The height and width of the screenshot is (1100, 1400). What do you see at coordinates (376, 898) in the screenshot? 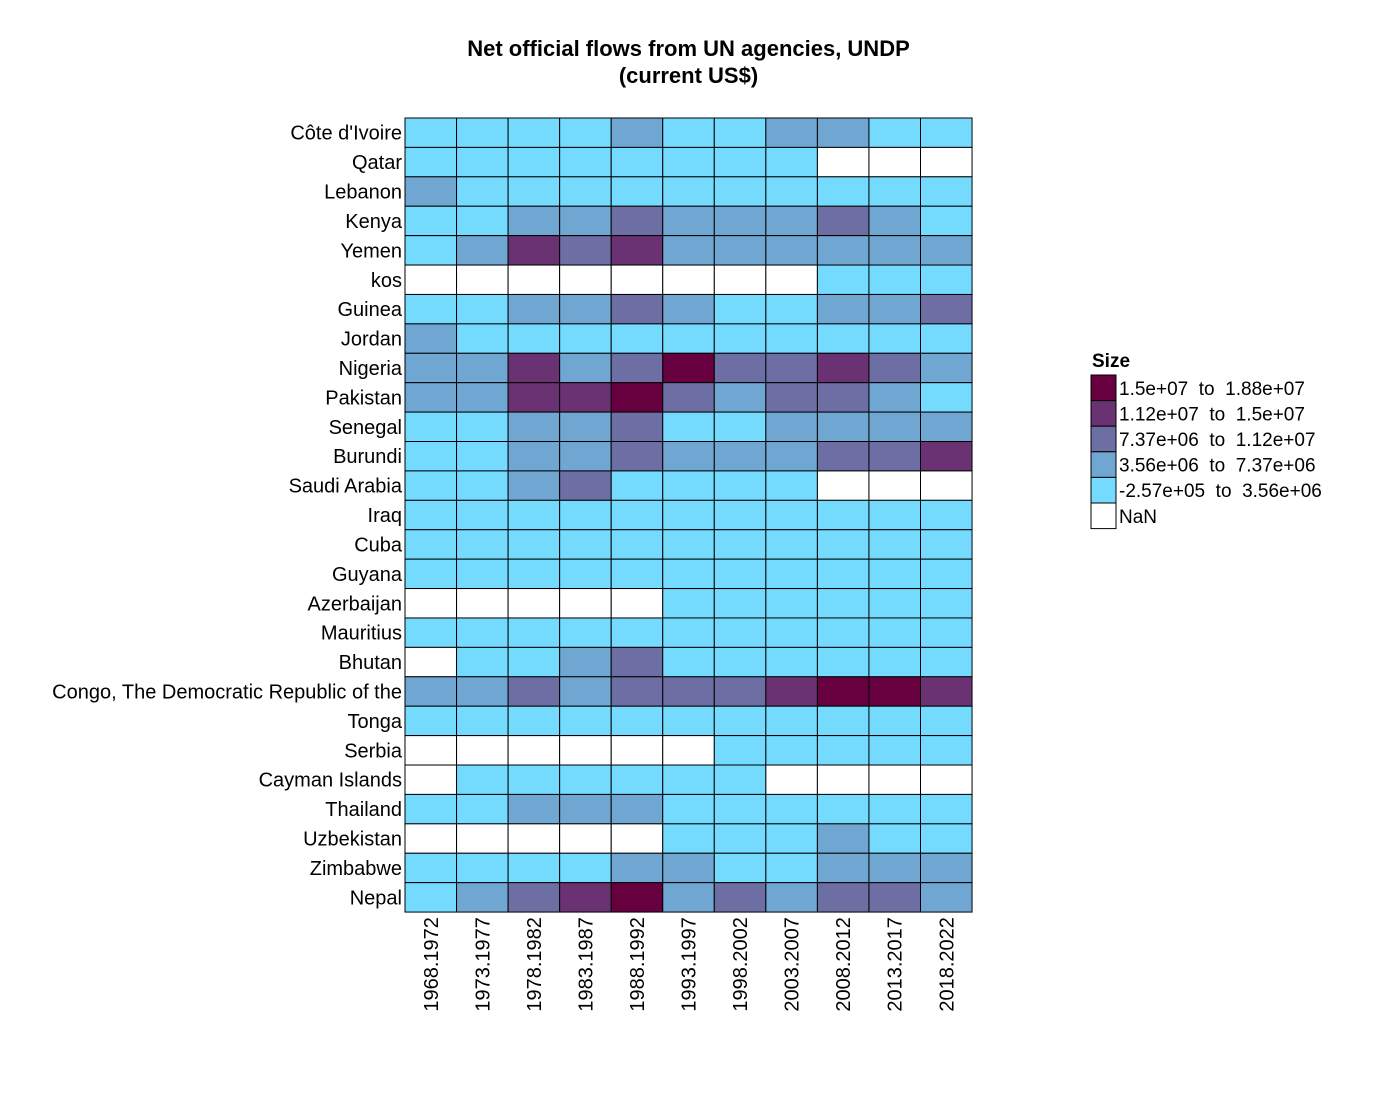
I see `y-tick-label: Nepal` at bounding box center [376, 898].